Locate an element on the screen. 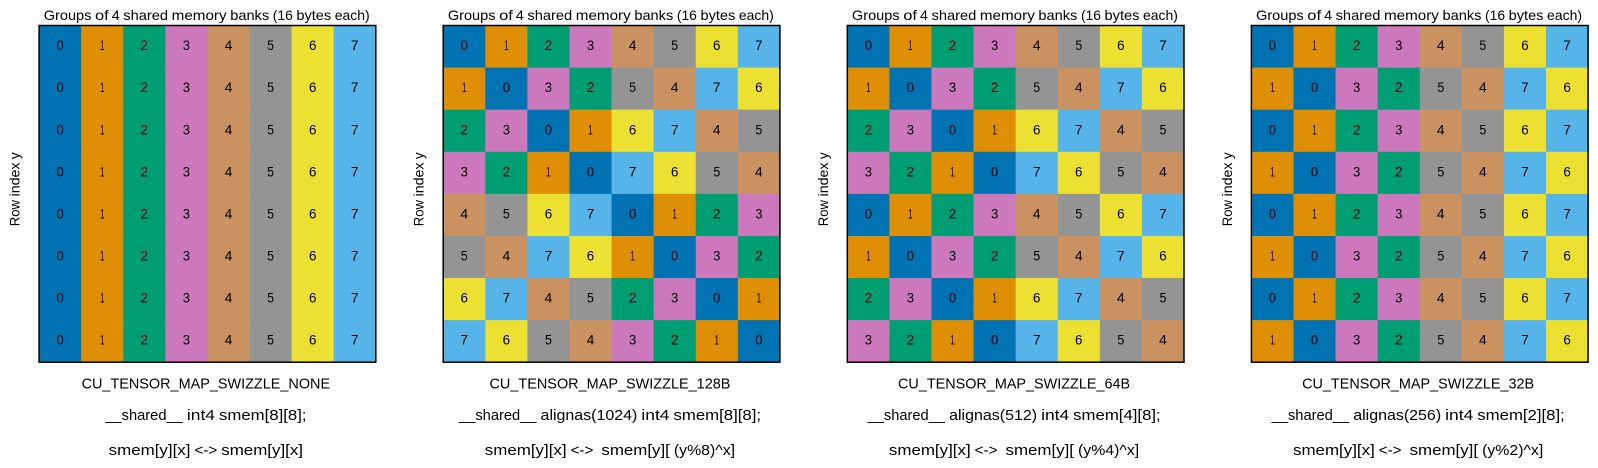 The image size is (1598, 468). svg-text: CU_TENSOR_MAP_SWIZZLE_32B is located at coordinates (1418, 384).